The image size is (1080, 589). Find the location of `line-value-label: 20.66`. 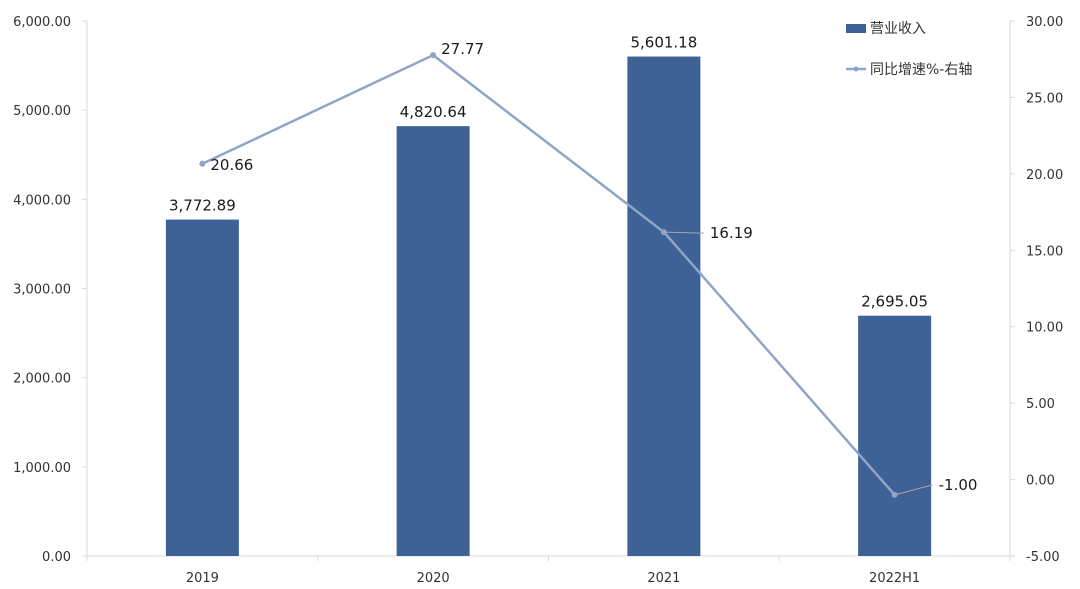

line-value-label: 20.66 is located at coordinates (231, 165).